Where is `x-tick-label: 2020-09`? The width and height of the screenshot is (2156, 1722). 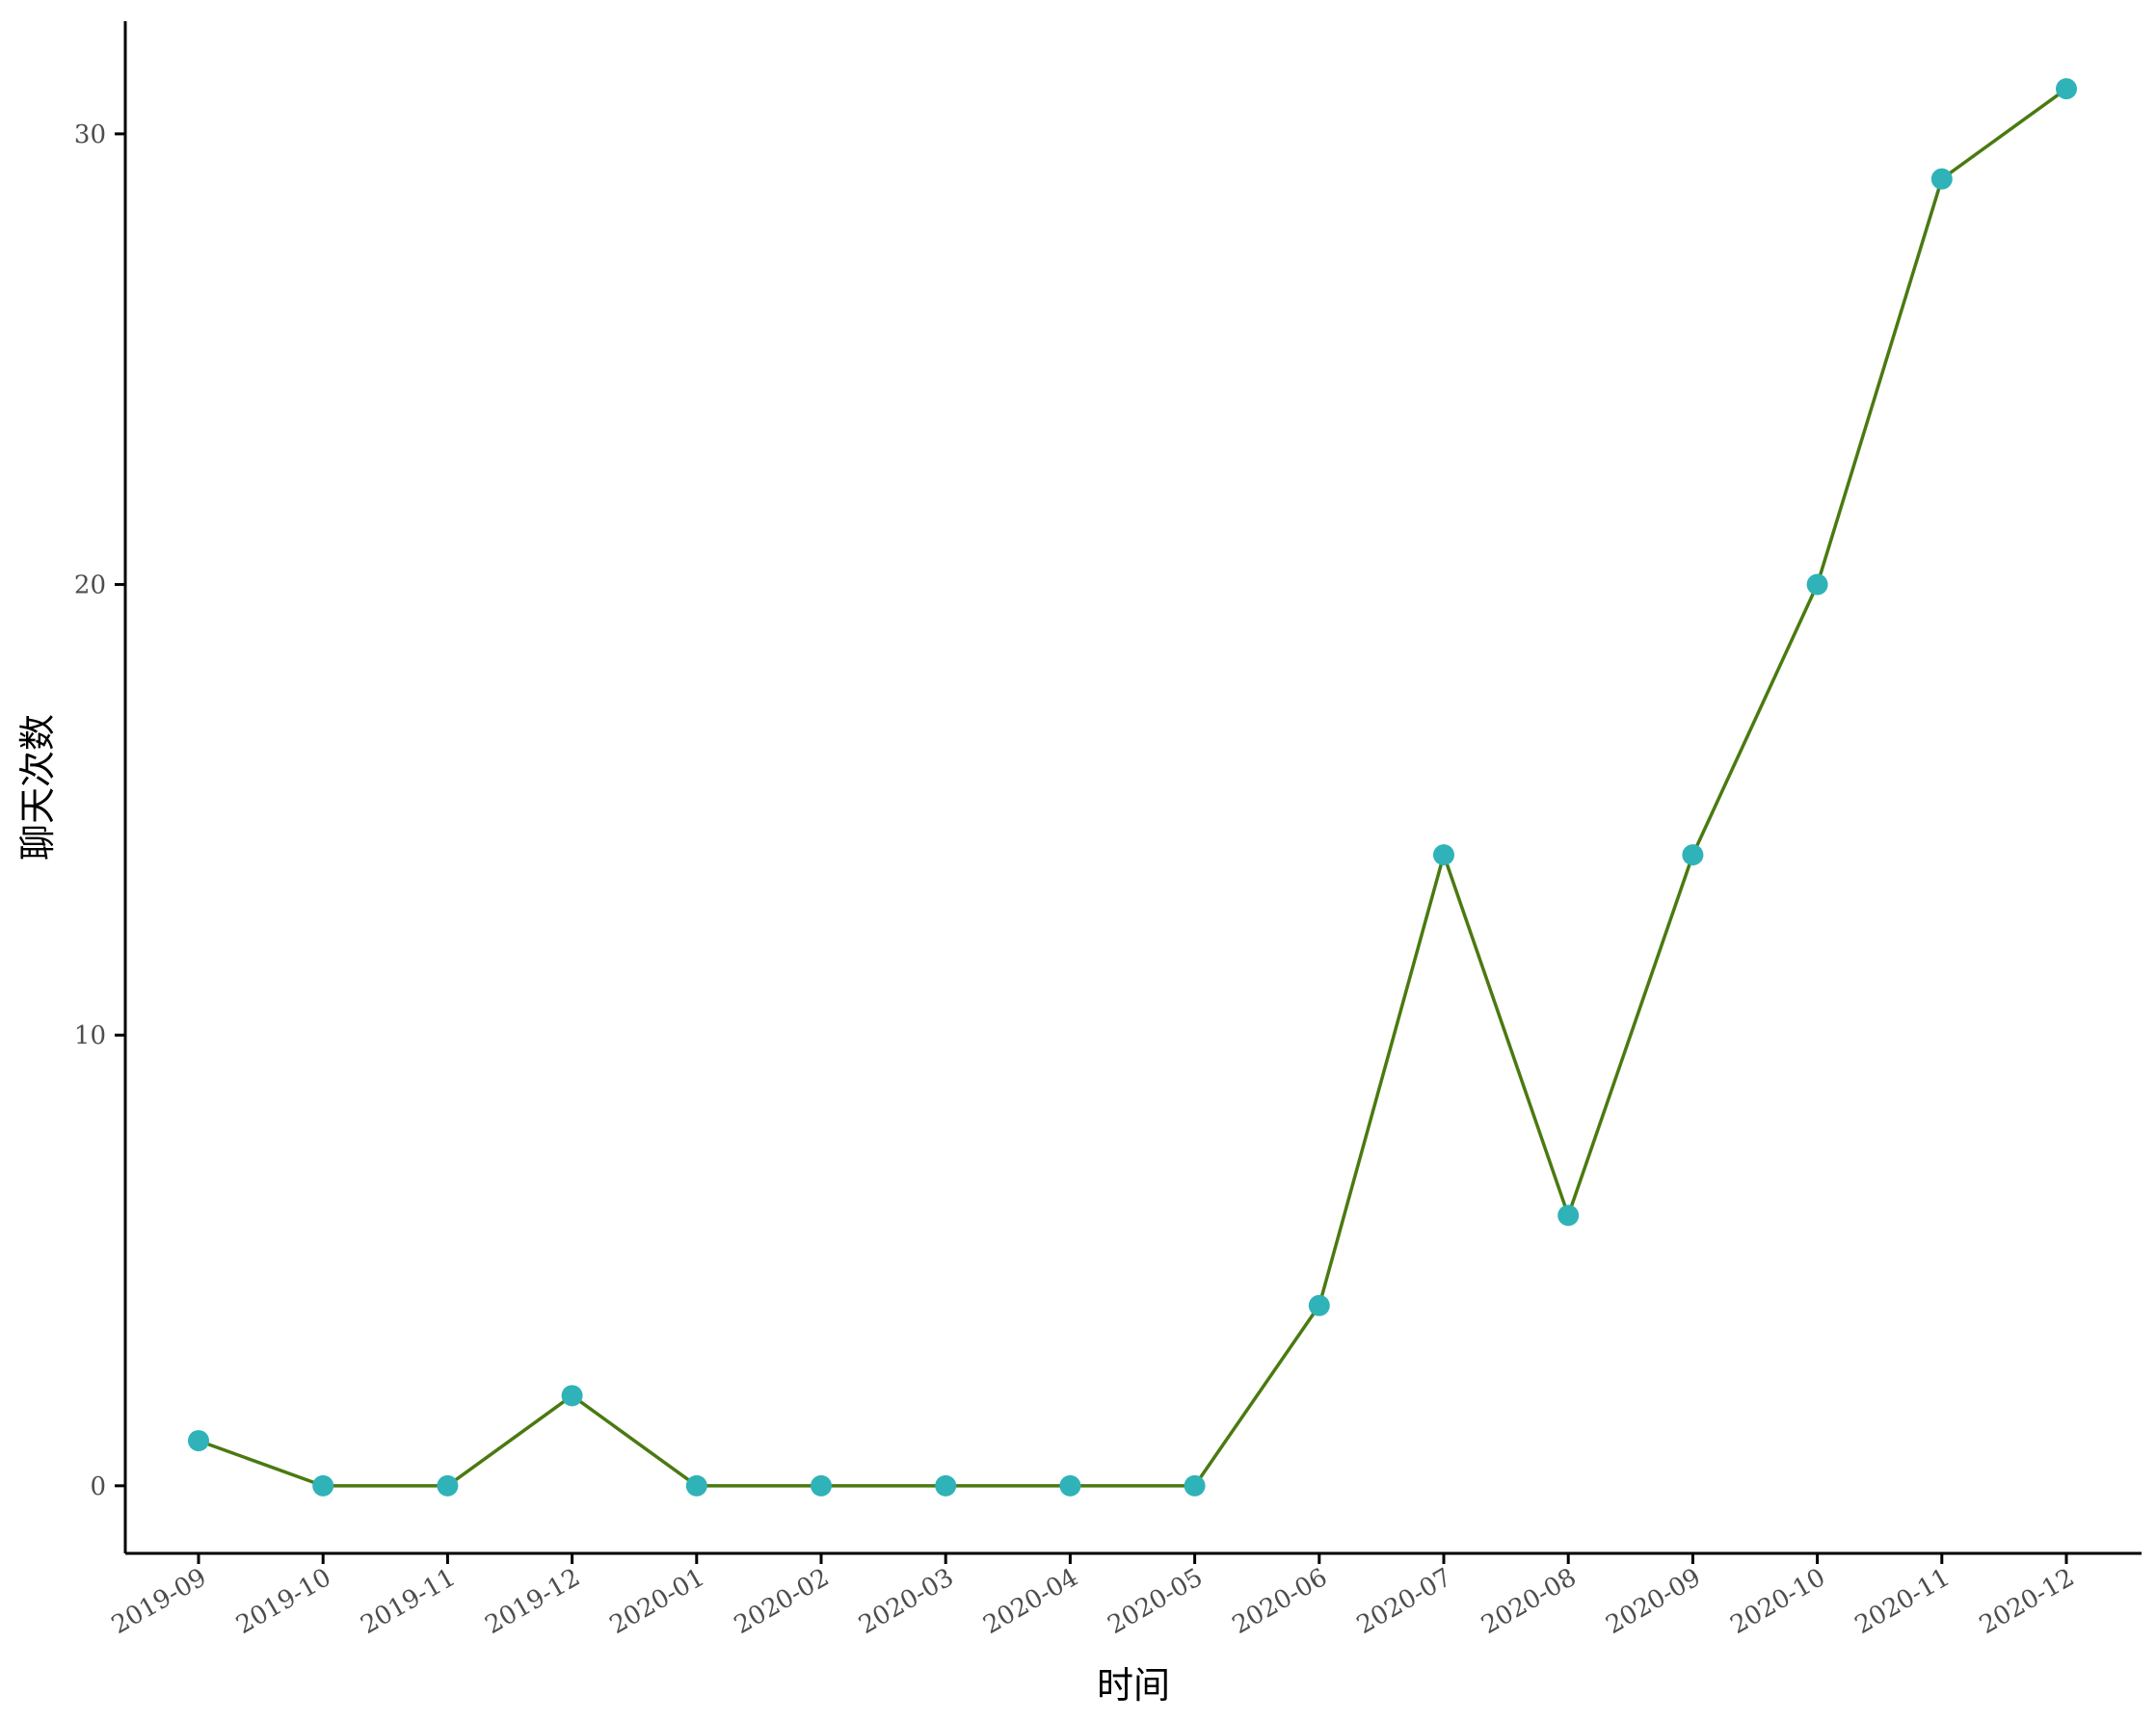
x-tick-label: 2020-09 is located at coordinates (1653, 1601).